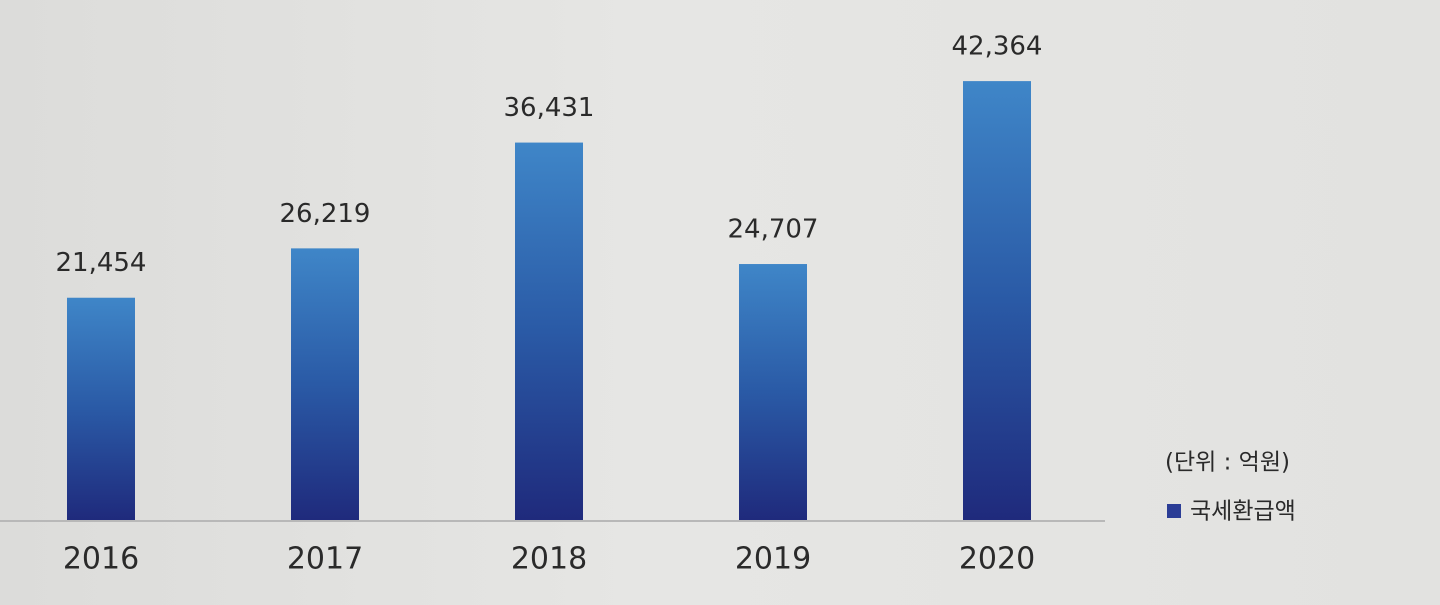  Describe the element at coordinates (101, 263) in the screenshot. I see `value-label: 21,454` at that location.